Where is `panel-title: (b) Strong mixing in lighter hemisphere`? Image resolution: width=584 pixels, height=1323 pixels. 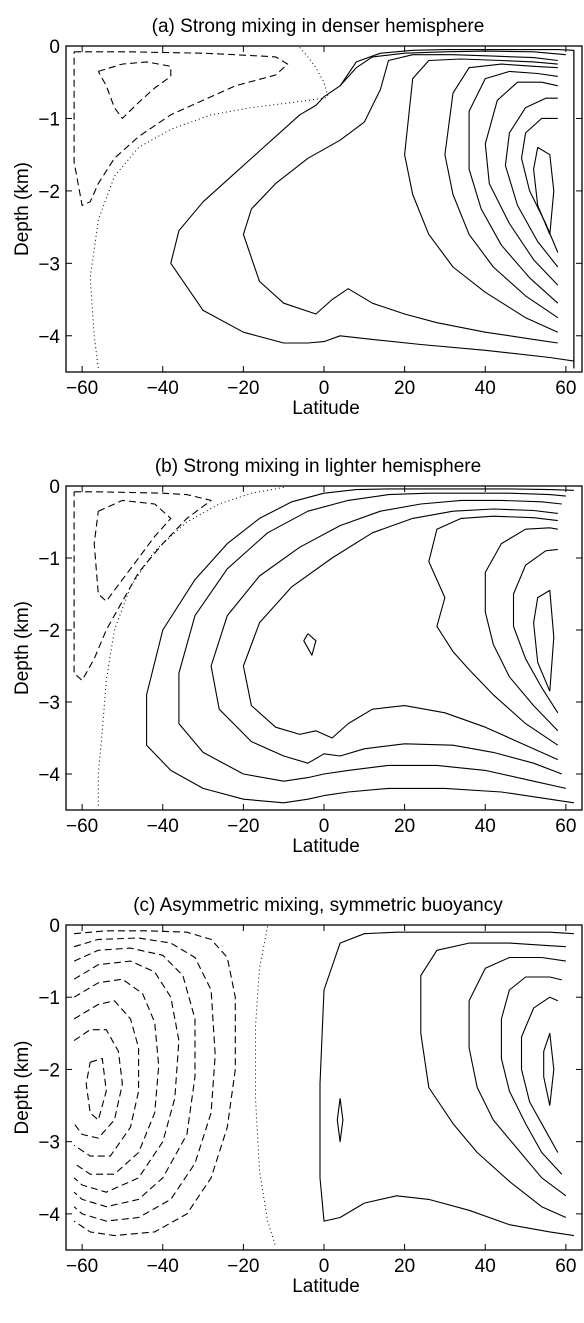
panel-title: (b) Strong mixing in lighter hemisphere is located at coordinates (318, 466).